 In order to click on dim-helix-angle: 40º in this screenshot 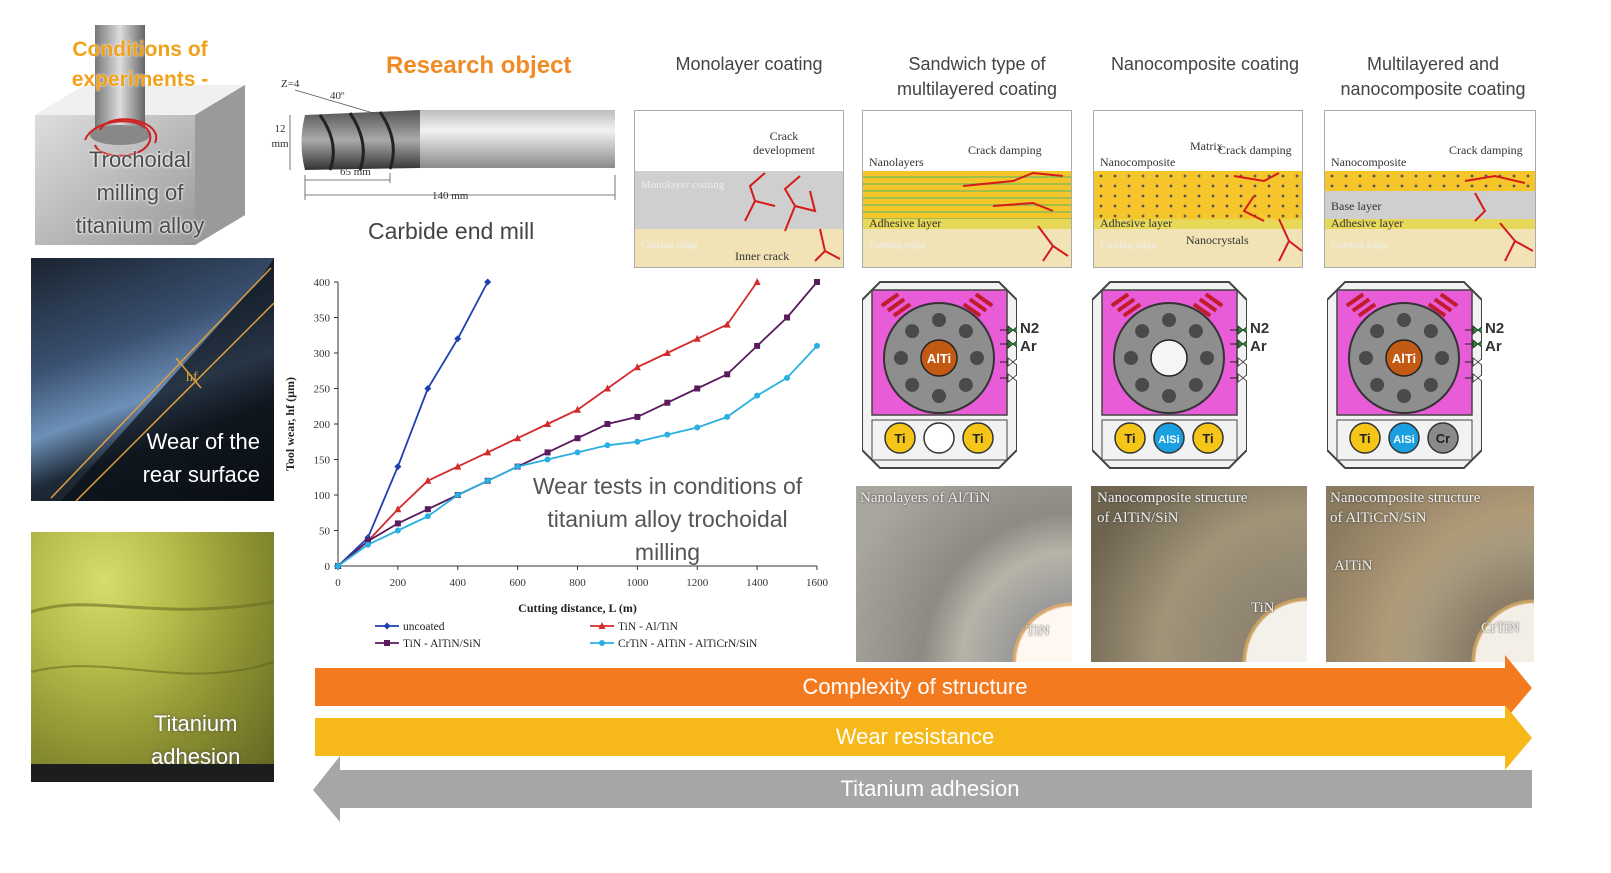, I will do `click(337, 96)`.